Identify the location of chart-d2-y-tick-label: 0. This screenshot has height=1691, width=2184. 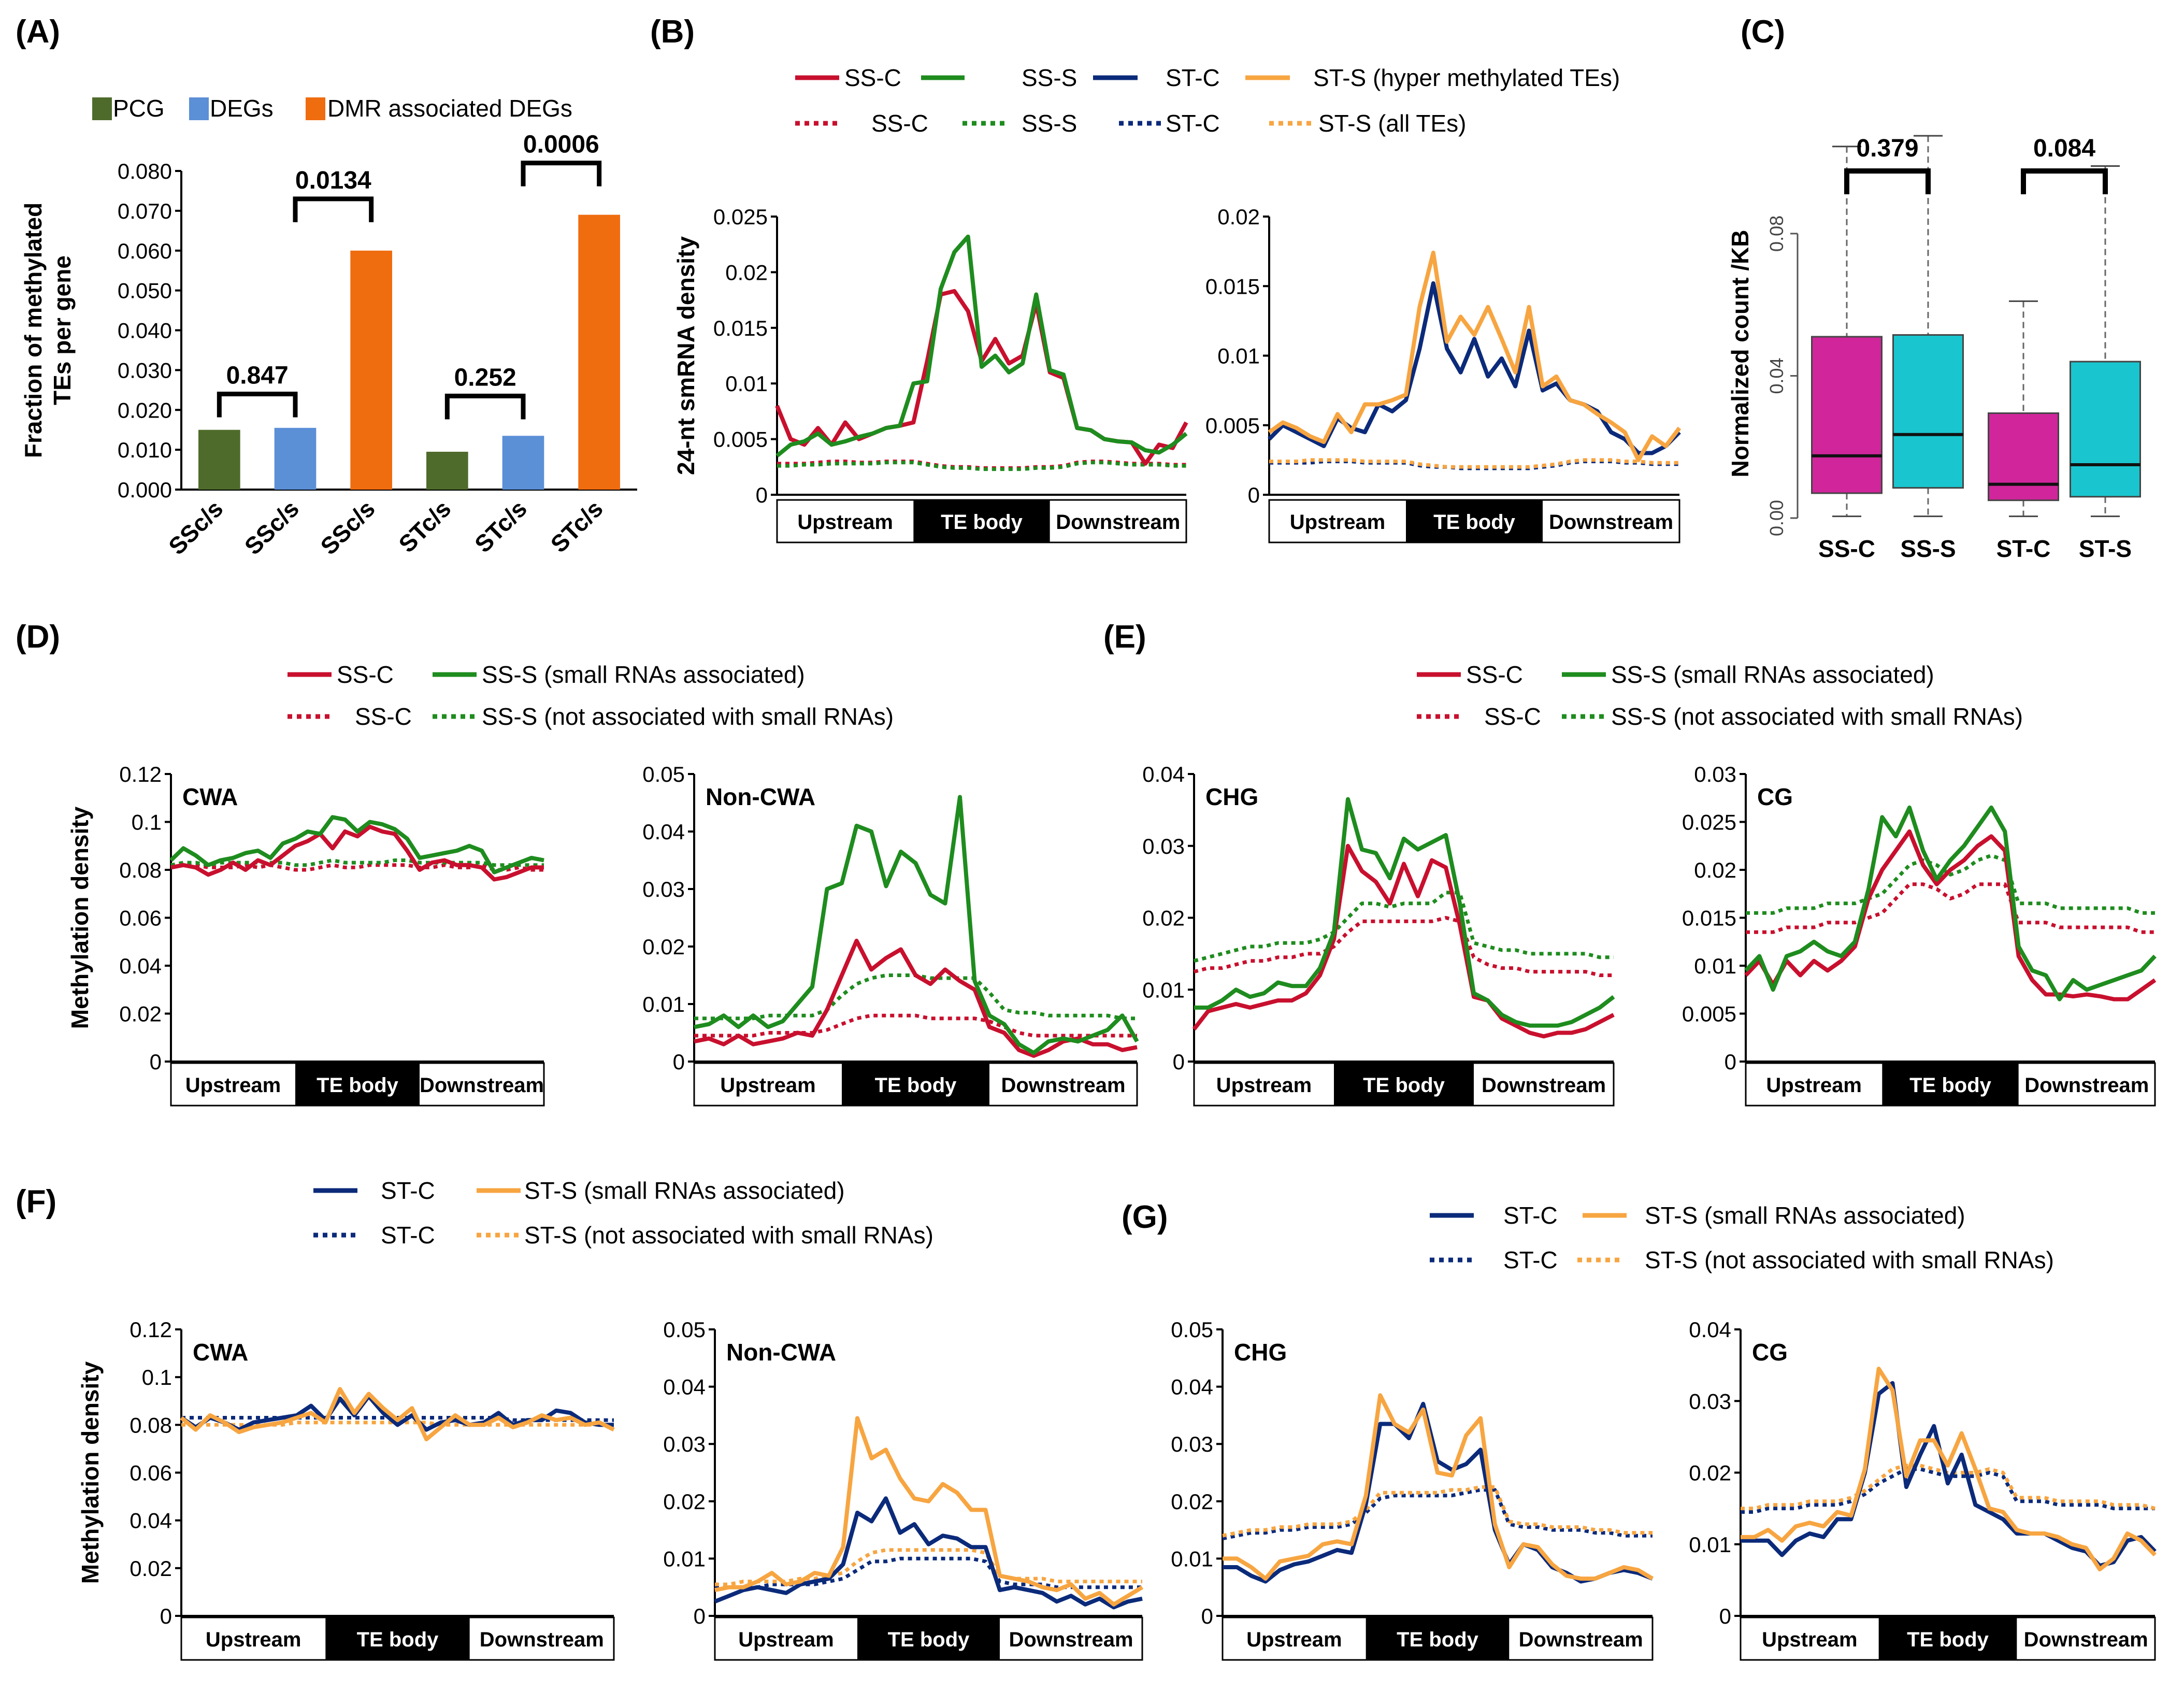
(679, 1062).